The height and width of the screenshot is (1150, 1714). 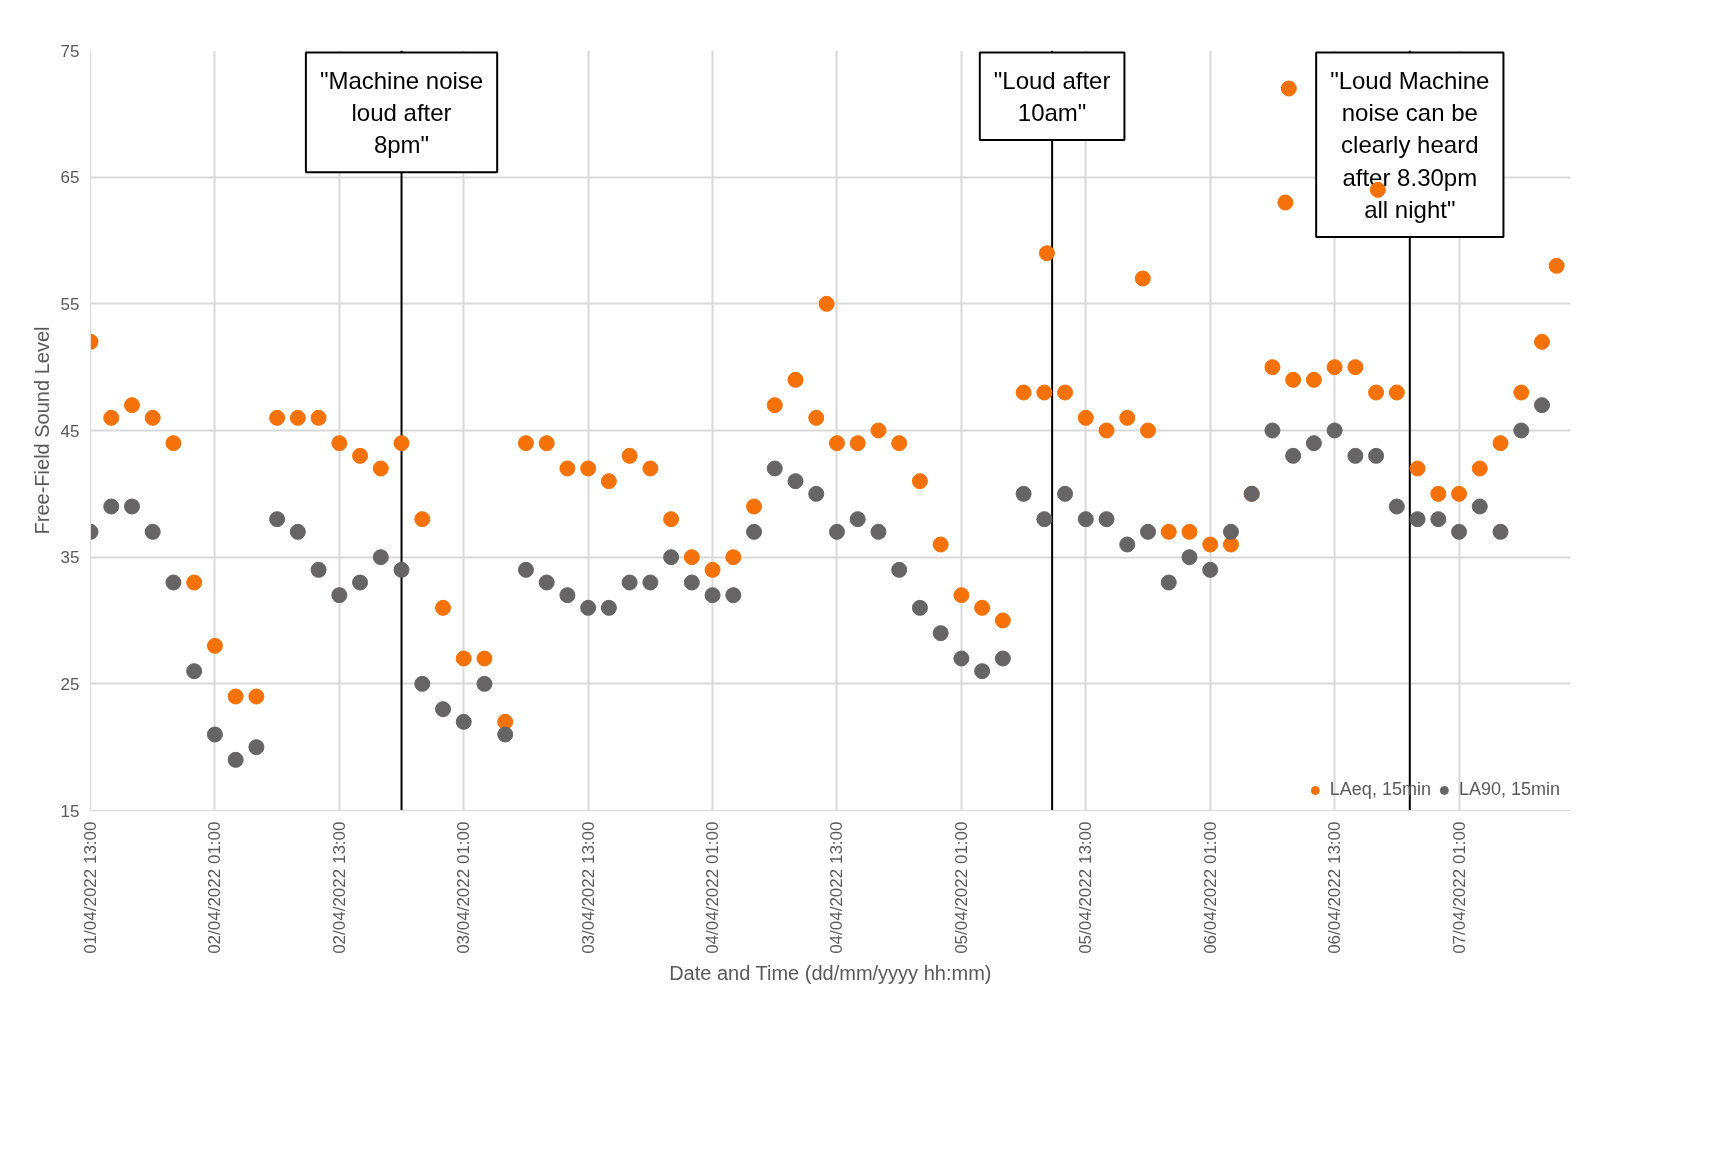 I want to click on x-tick-label: 04/04/2022 01:00, so click(x=713, y=887).